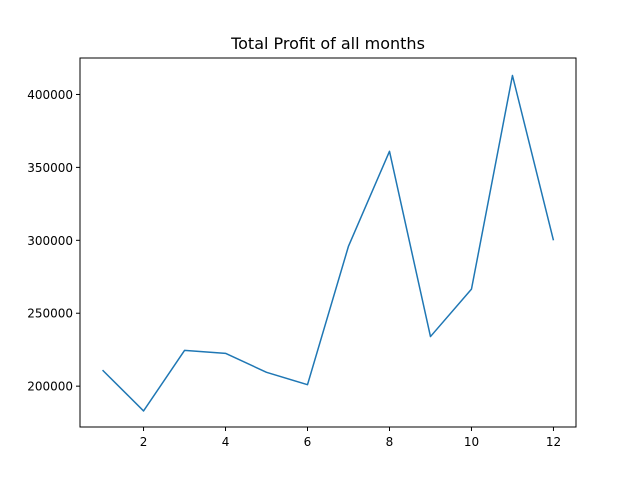  What do you see at coordinates (350, 438) in the screenshot?
I see `x-axis: 2 4 6 8 10 12` at bounding box center [350, 438].